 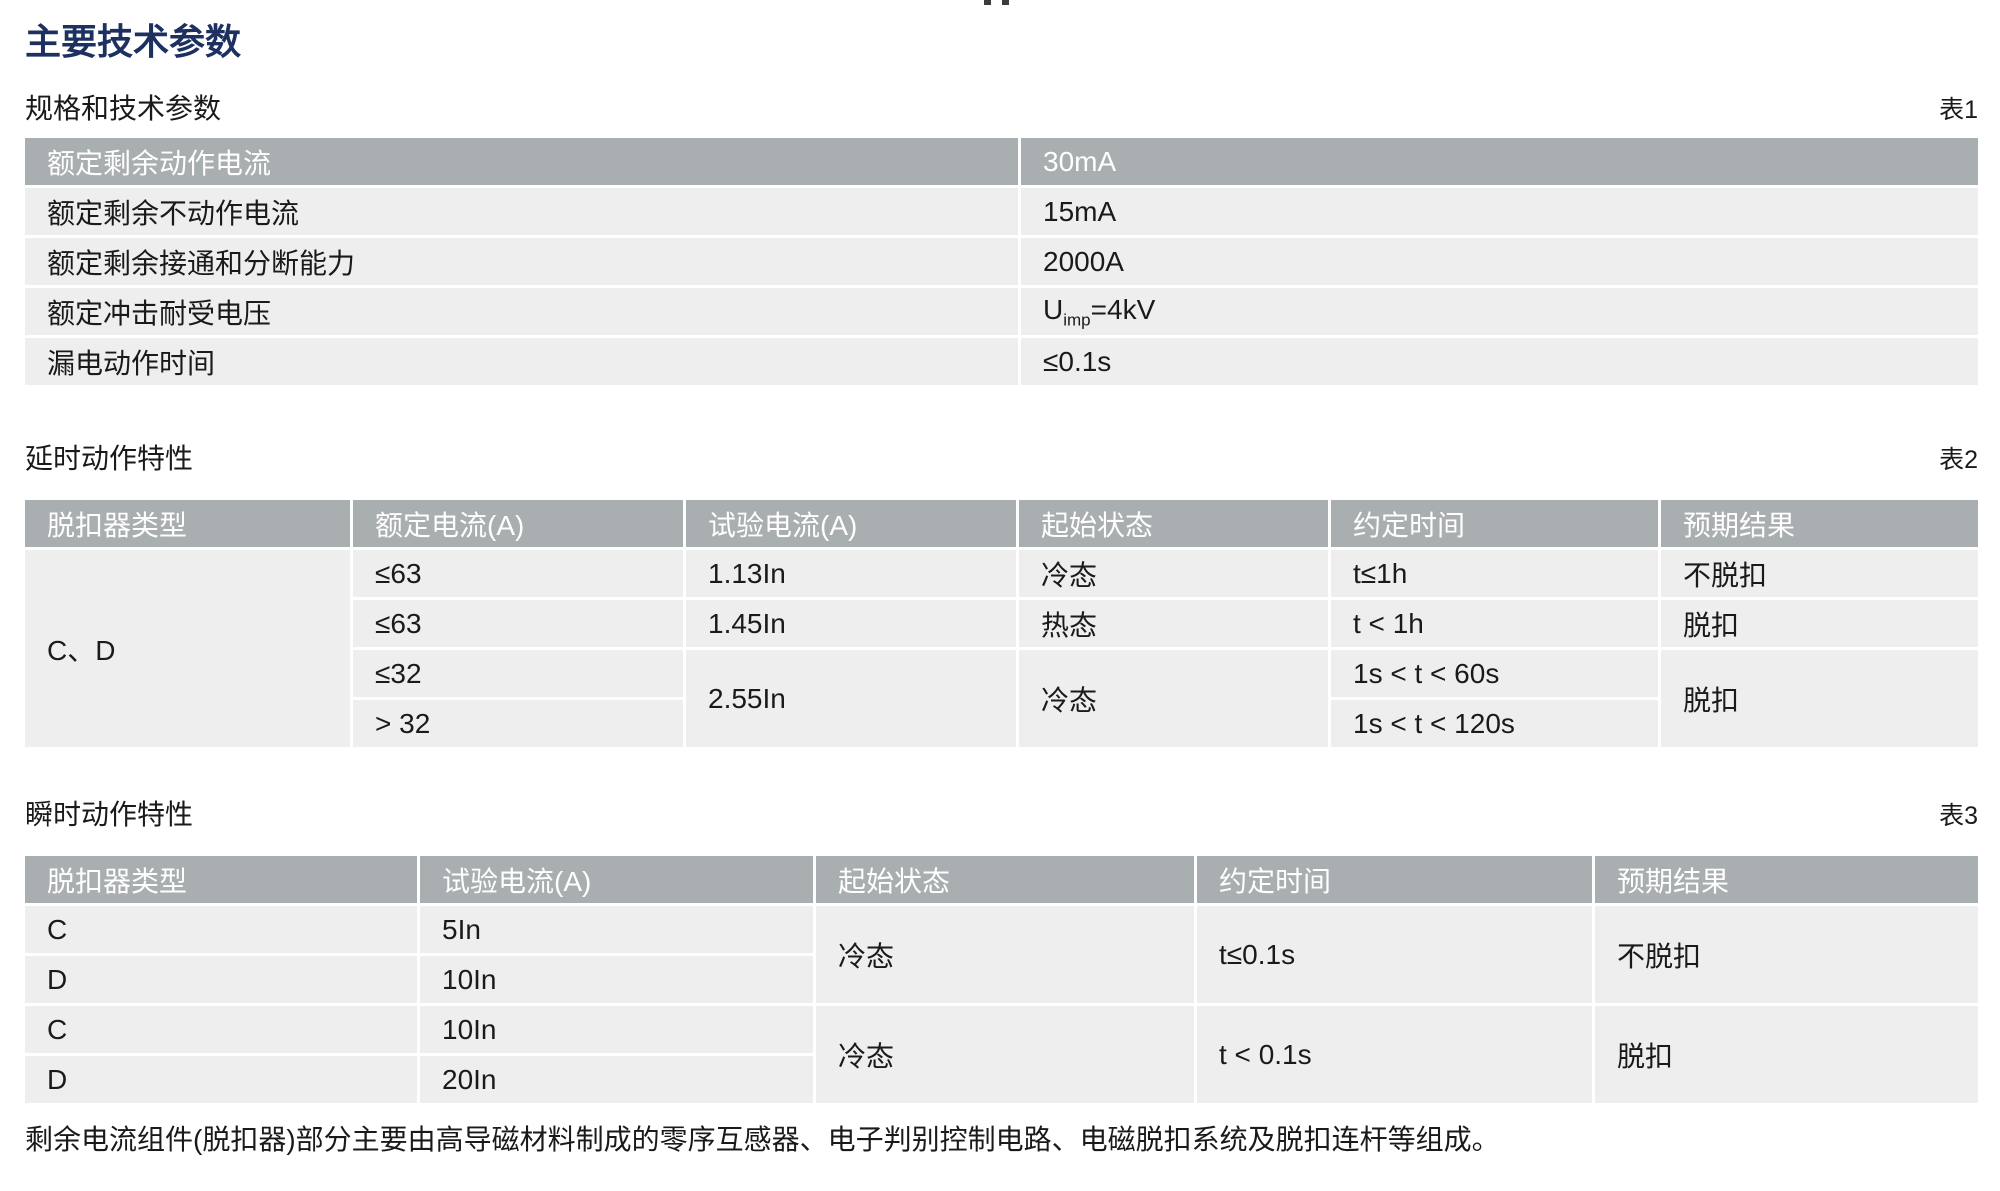 I want to click on column-header: 额定电流(A), so click(x=518, y=523).